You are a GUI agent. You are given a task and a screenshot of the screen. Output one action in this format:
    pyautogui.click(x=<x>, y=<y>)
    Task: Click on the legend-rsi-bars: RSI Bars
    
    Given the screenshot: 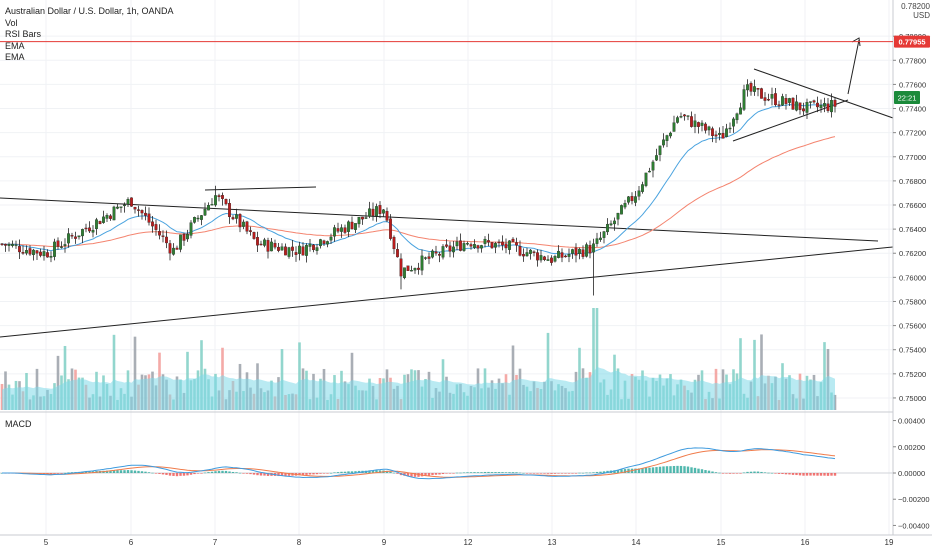 What is the action you would take?
    pyautogui.click(x=23, y=34)
    